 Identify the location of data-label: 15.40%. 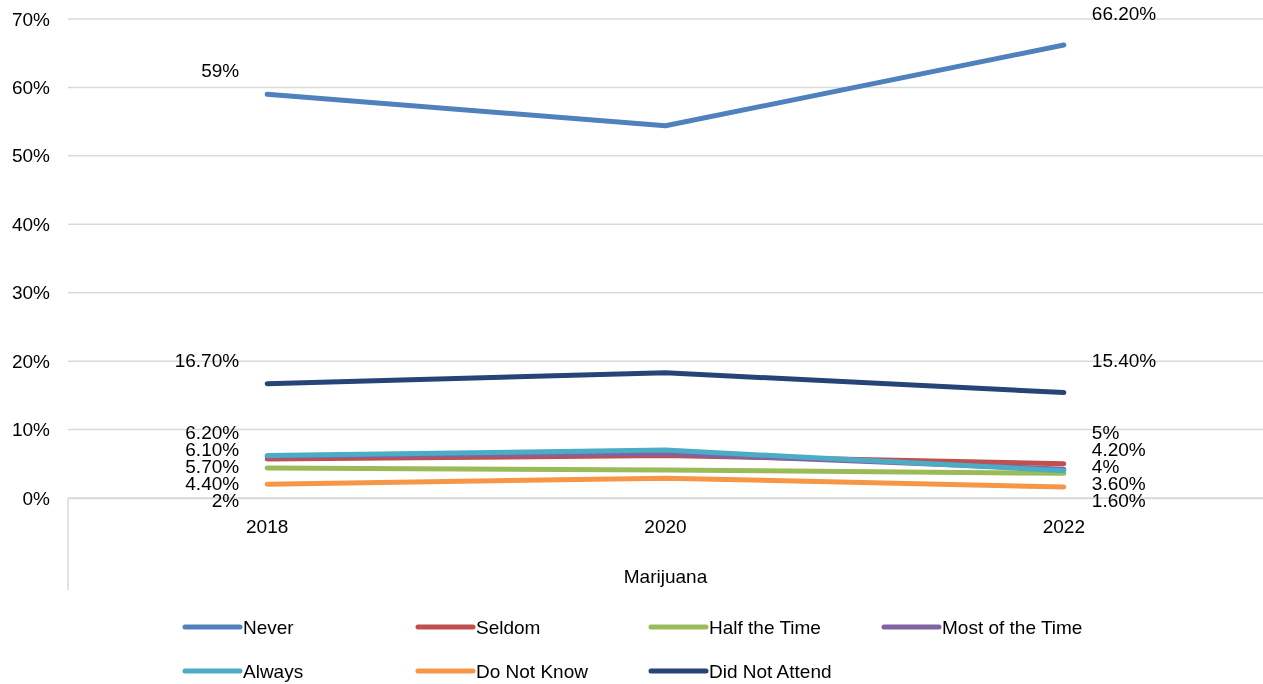
(1124, 361).